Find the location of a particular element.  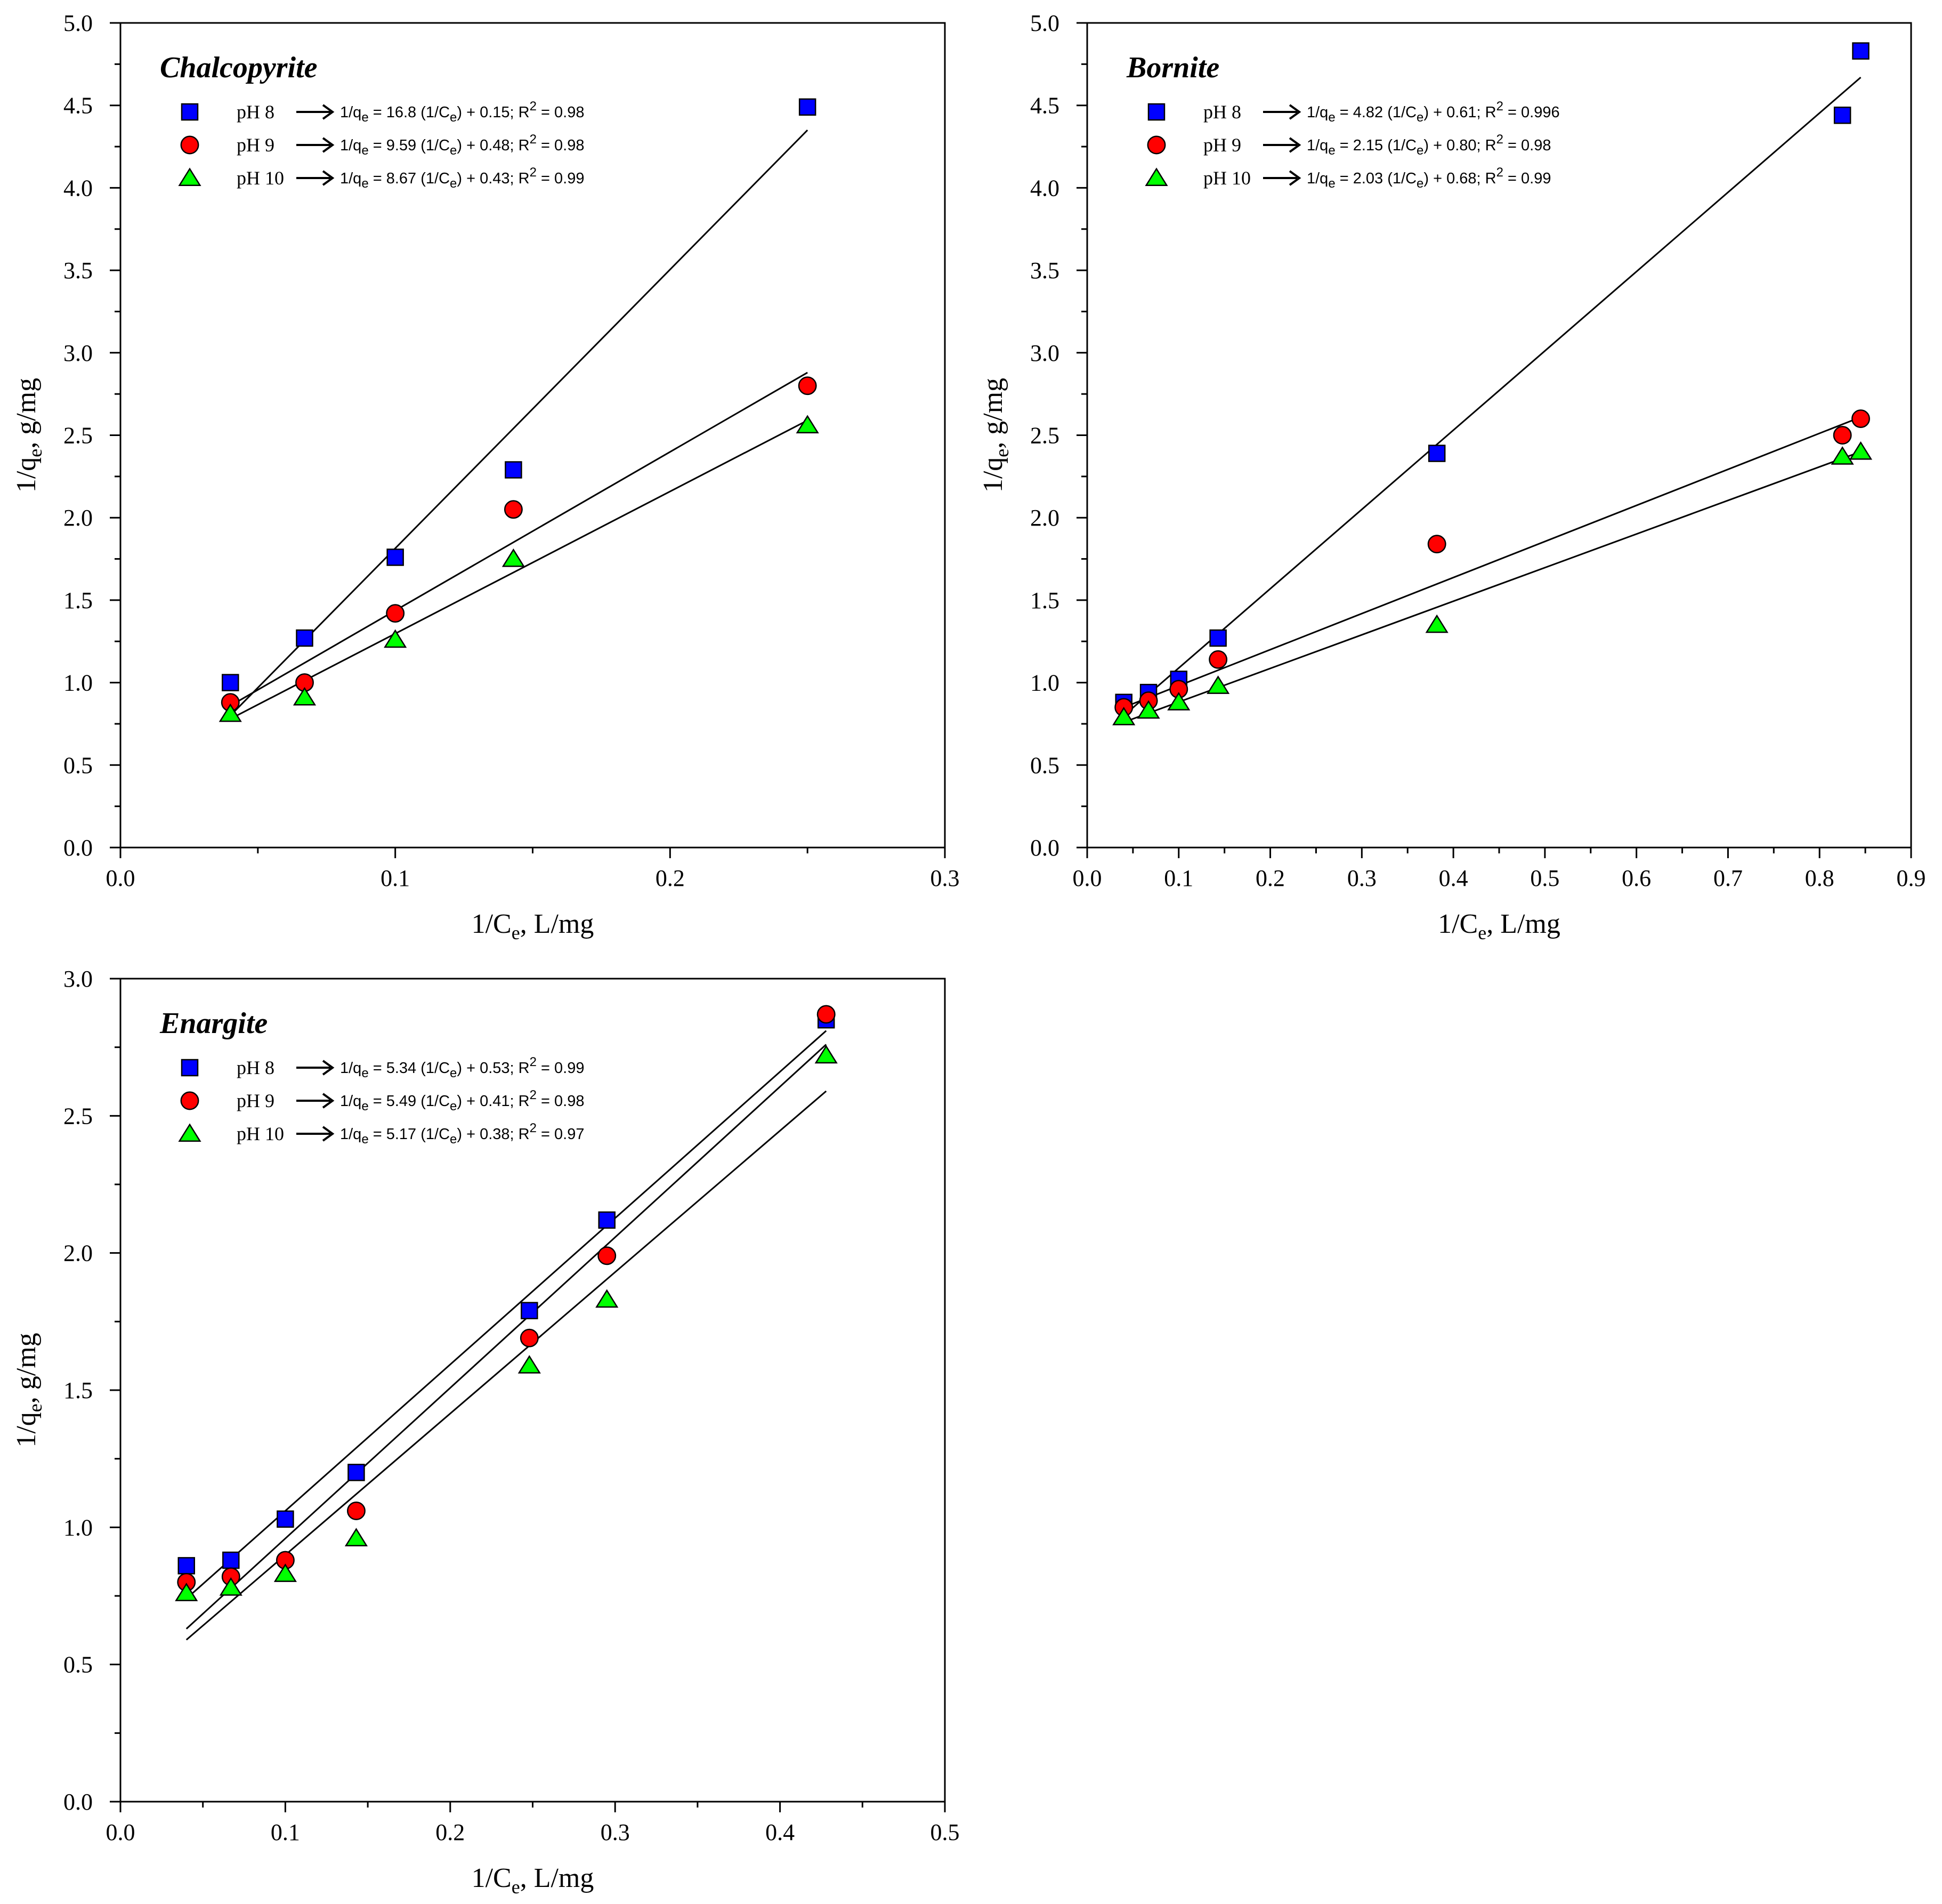

bornite-legend-marker-ph9 is located at coordinates (1156, 145).